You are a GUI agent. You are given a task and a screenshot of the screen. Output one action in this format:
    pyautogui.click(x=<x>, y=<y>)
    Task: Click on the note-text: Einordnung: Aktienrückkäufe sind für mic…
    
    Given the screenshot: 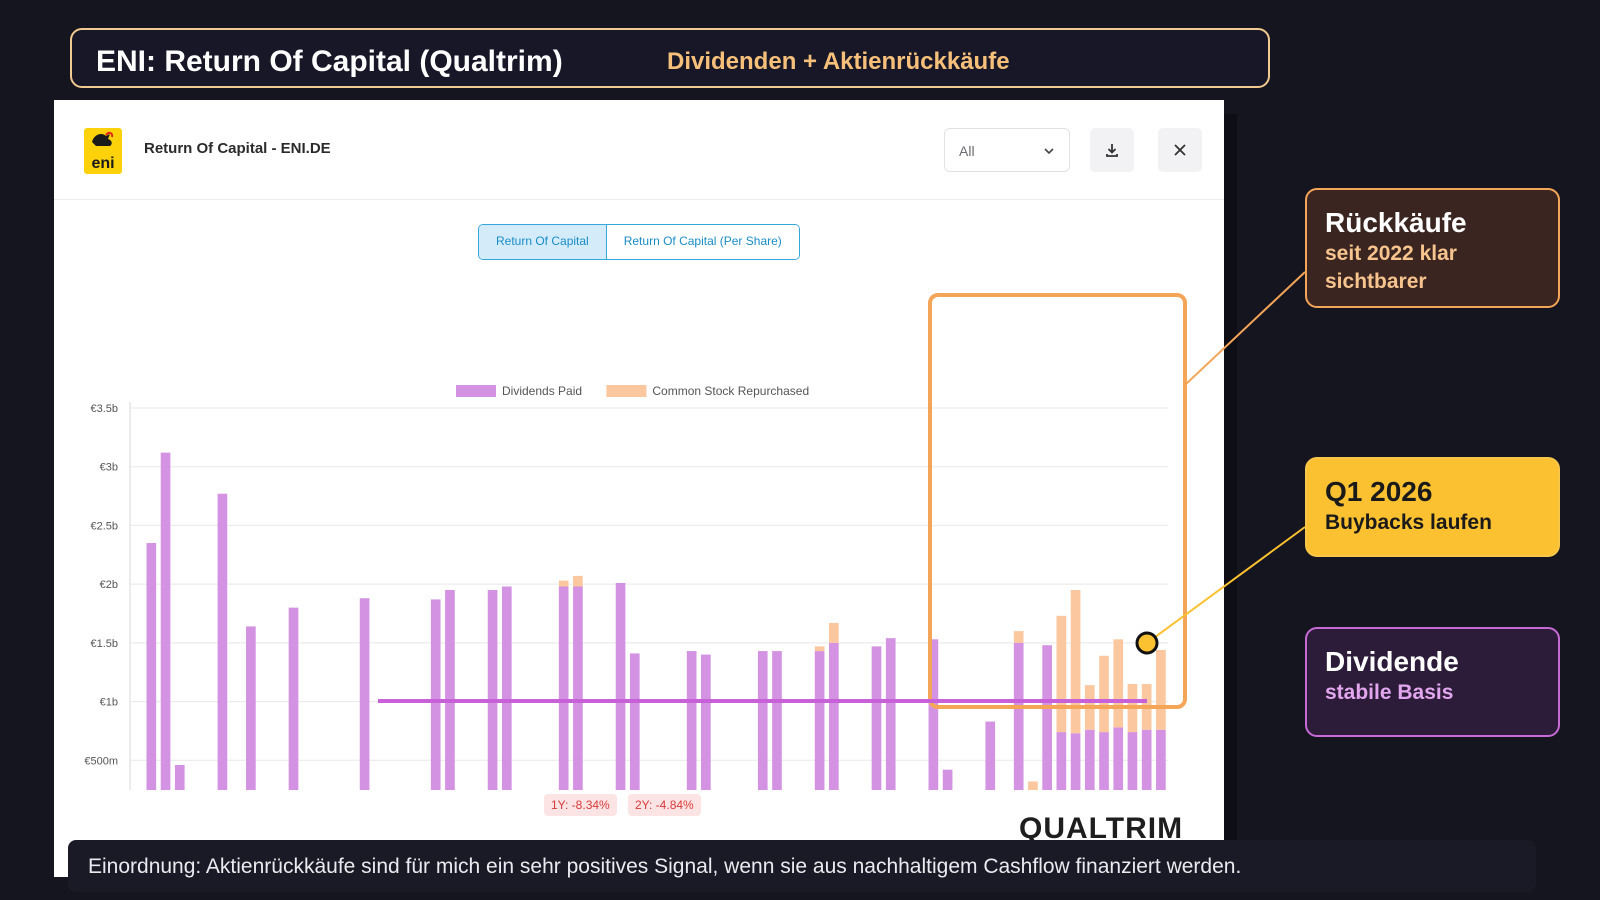 What is the action you would take?
    pyautogui.click(x=665, y=866)
    